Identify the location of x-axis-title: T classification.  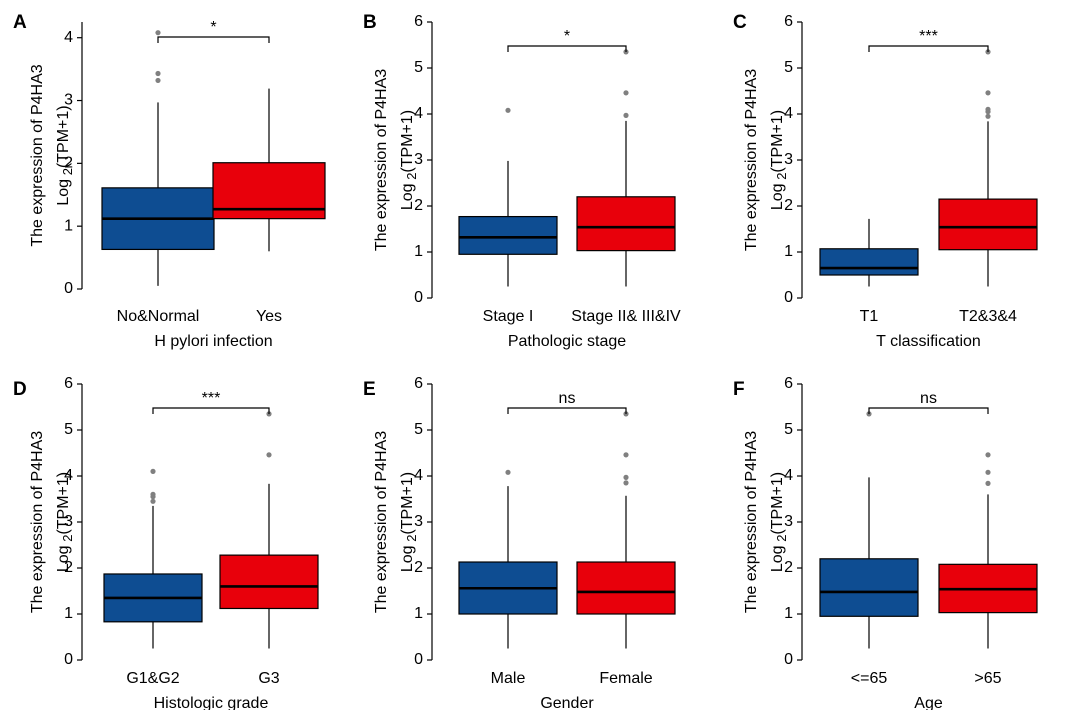
(928, 341).